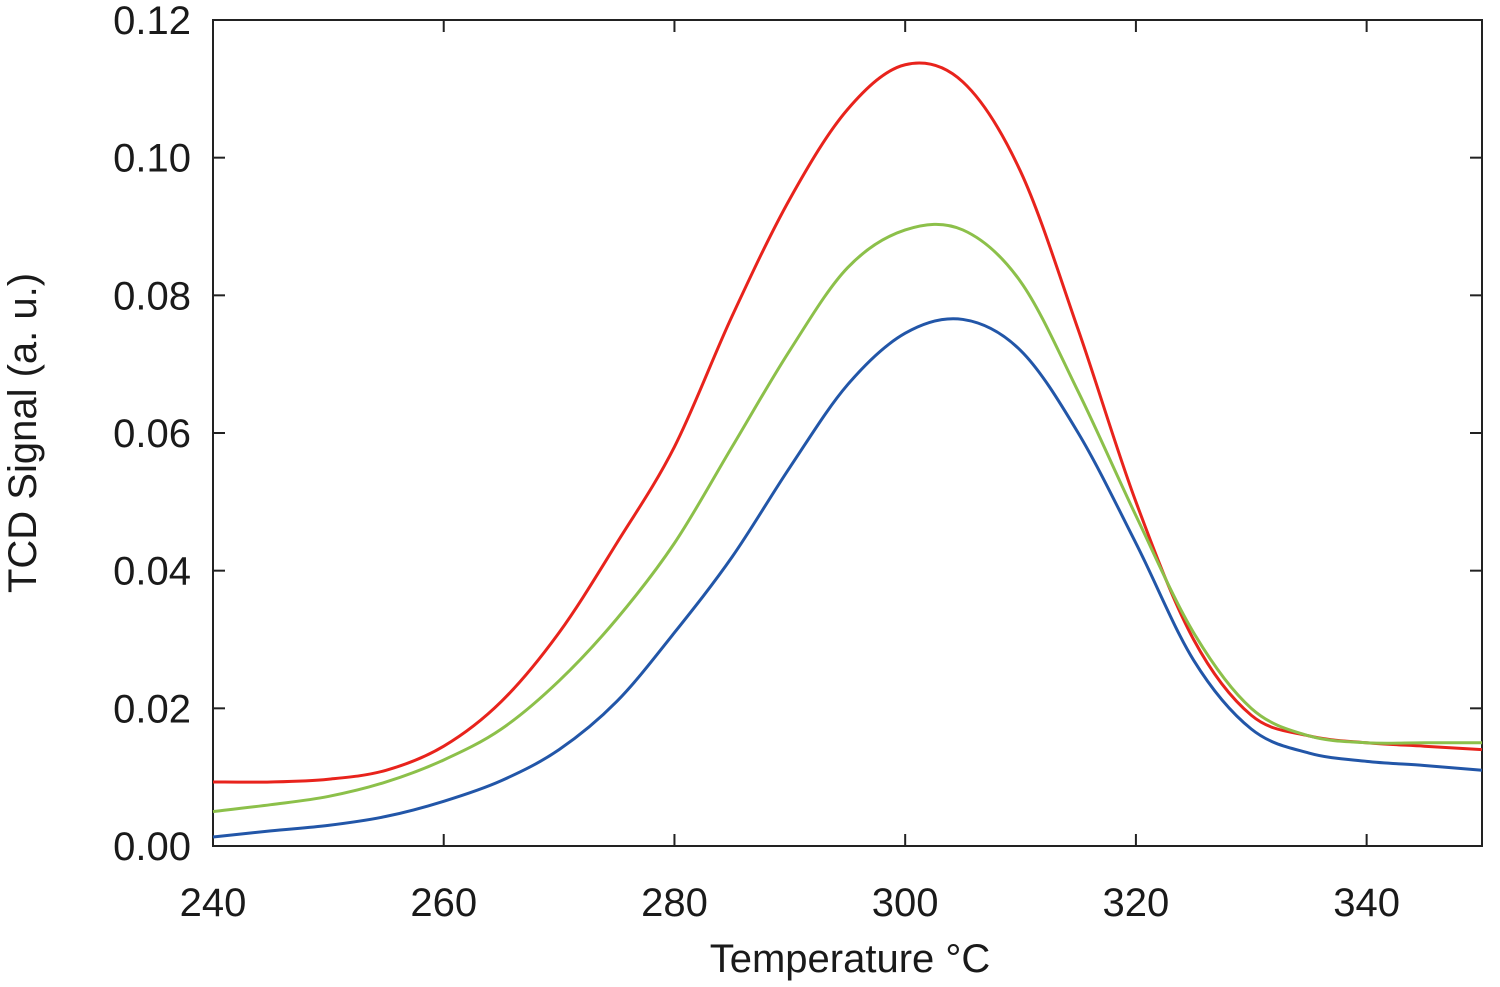 The width and height of the screenshot is (1500, 987). I want to click on x-tick-label: 320, so click(1136, 903).